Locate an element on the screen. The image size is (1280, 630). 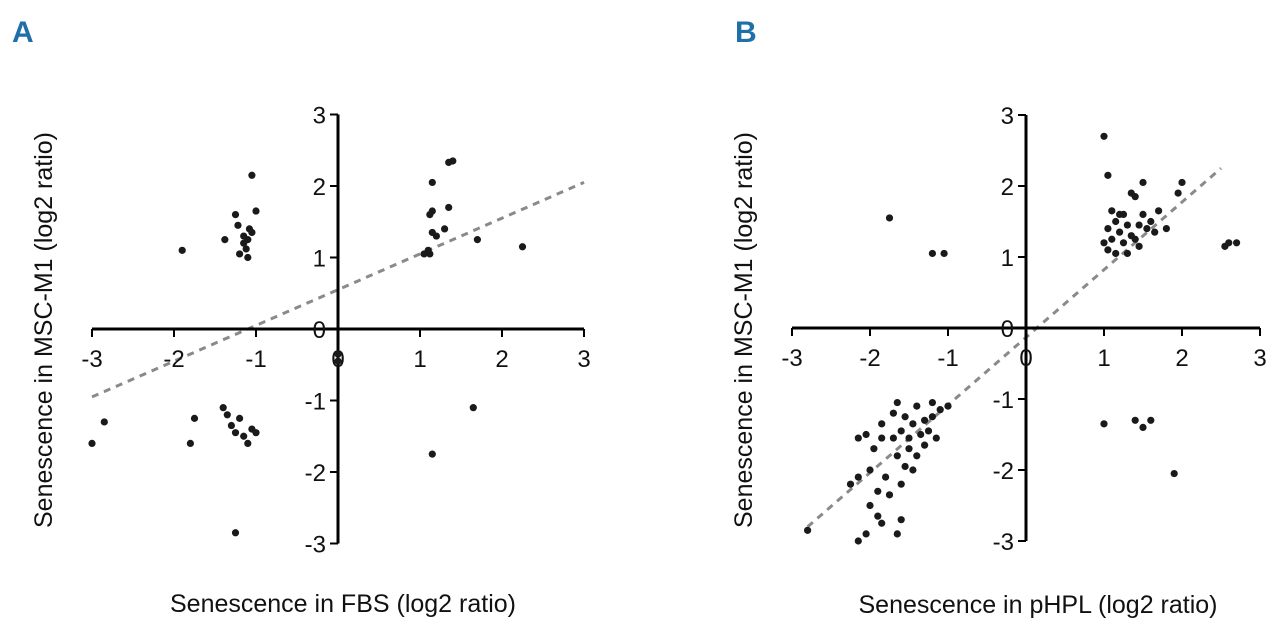
y-axis-title: Senescence in MSC-M1 (log2 ratio) is located at coordinates (744, 330).